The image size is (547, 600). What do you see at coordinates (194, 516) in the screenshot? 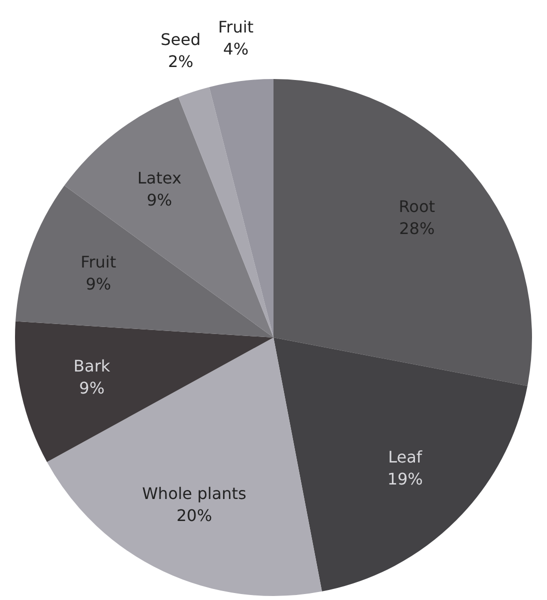
I see `data-label: 20%` at bounding box center [194, 516].